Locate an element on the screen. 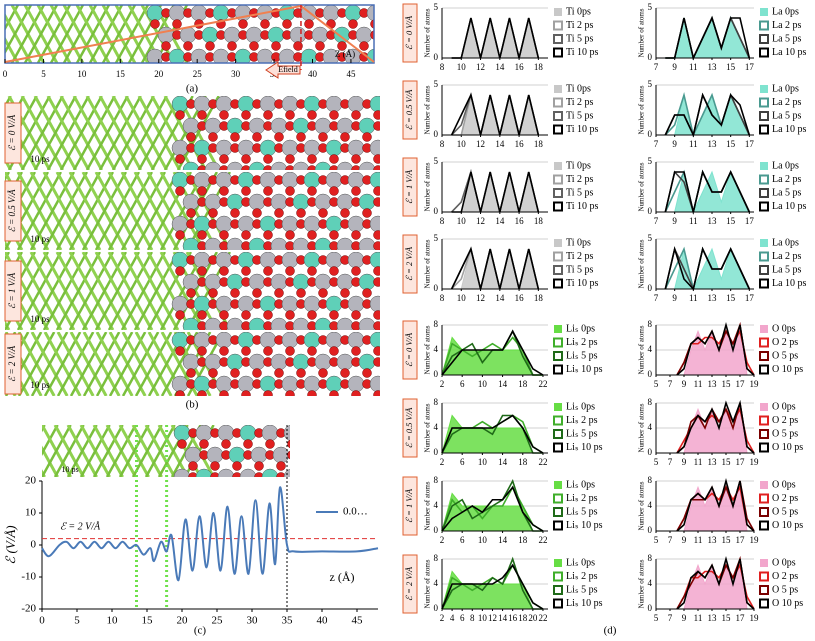 This screenshot has height=641, width=815. legend-label: La 10 ps is located at coordinates (789, 52).